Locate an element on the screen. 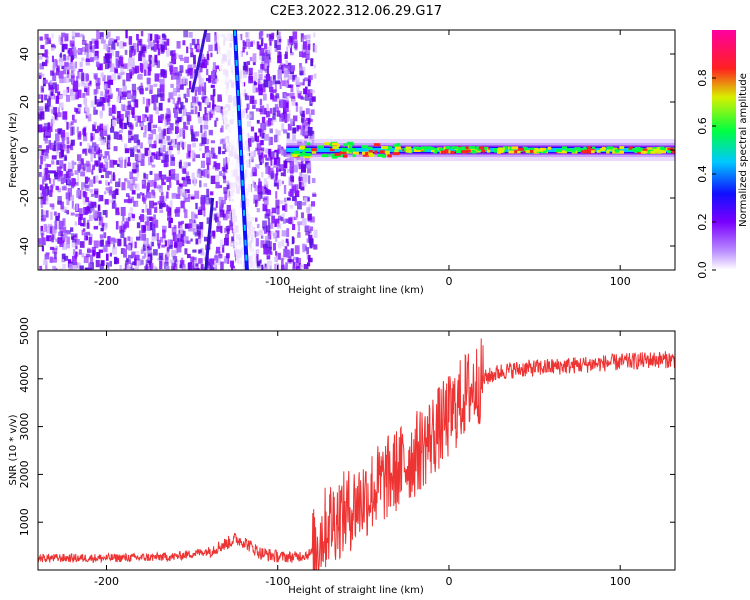 Image resolution: width=750 pixels, height=600 pixels. snr-y-tick-label: 2000 is located at coordinates (24, 474).